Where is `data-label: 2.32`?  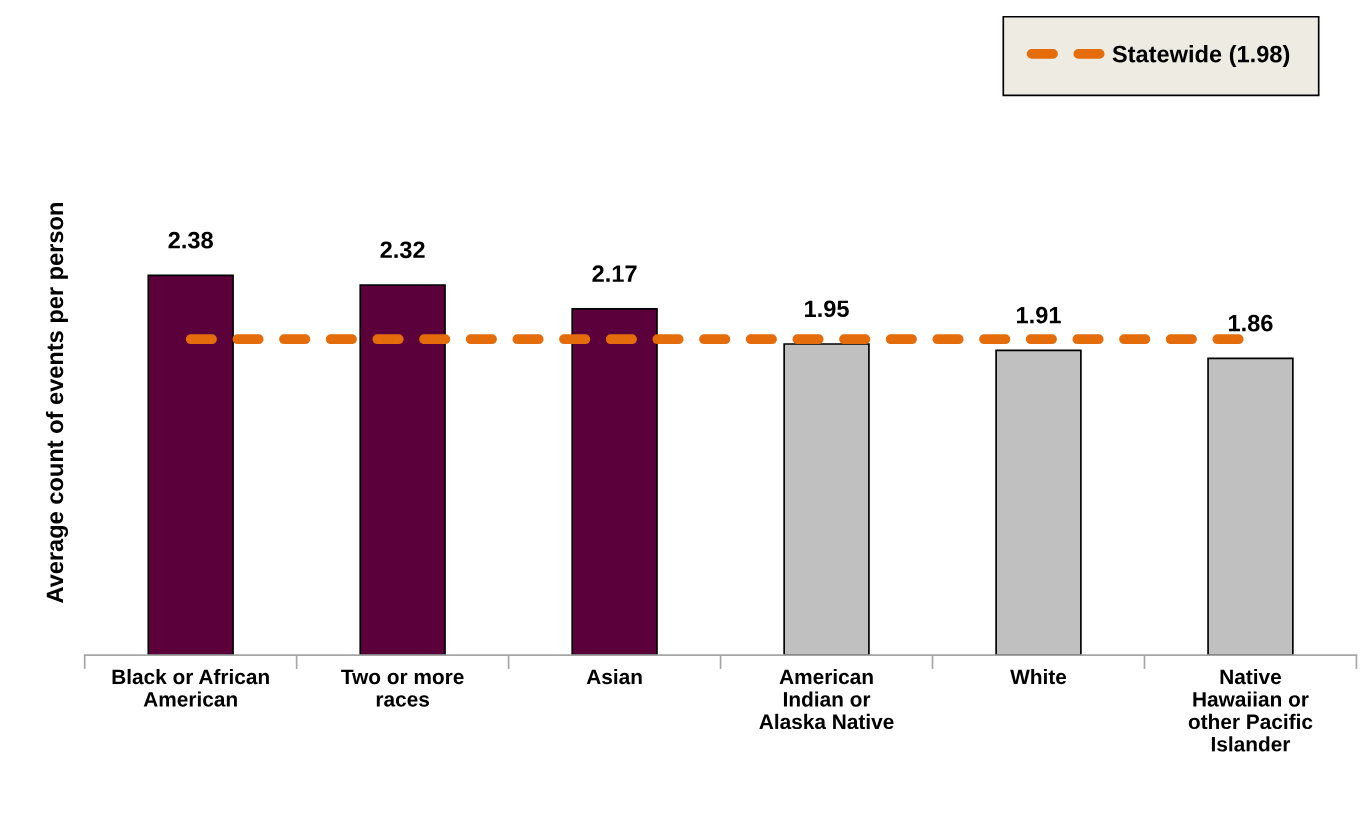 data-label: 2.32 is located at coordinates (402, 250).